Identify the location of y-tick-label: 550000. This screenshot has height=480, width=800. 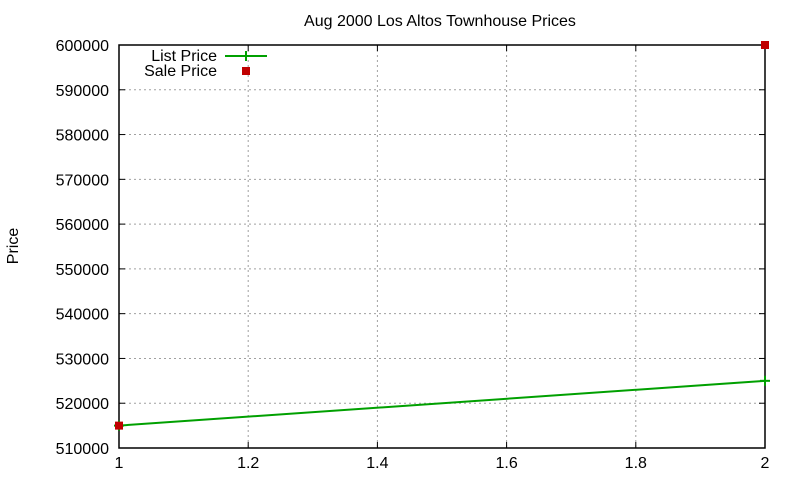
(82, 270).